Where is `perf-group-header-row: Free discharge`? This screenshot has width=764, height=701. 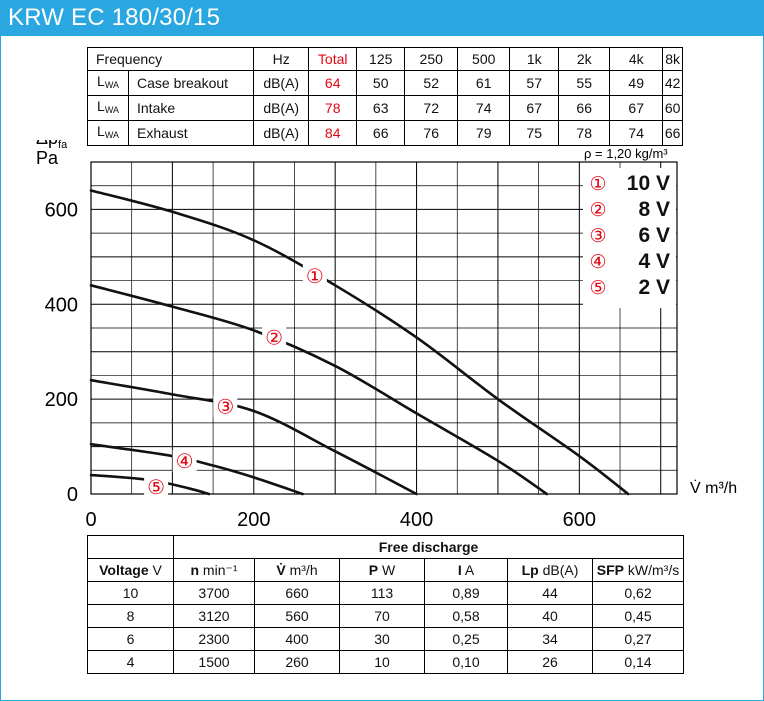 perf-group-header-row: Free discharge is located at coordinates (385, 547).